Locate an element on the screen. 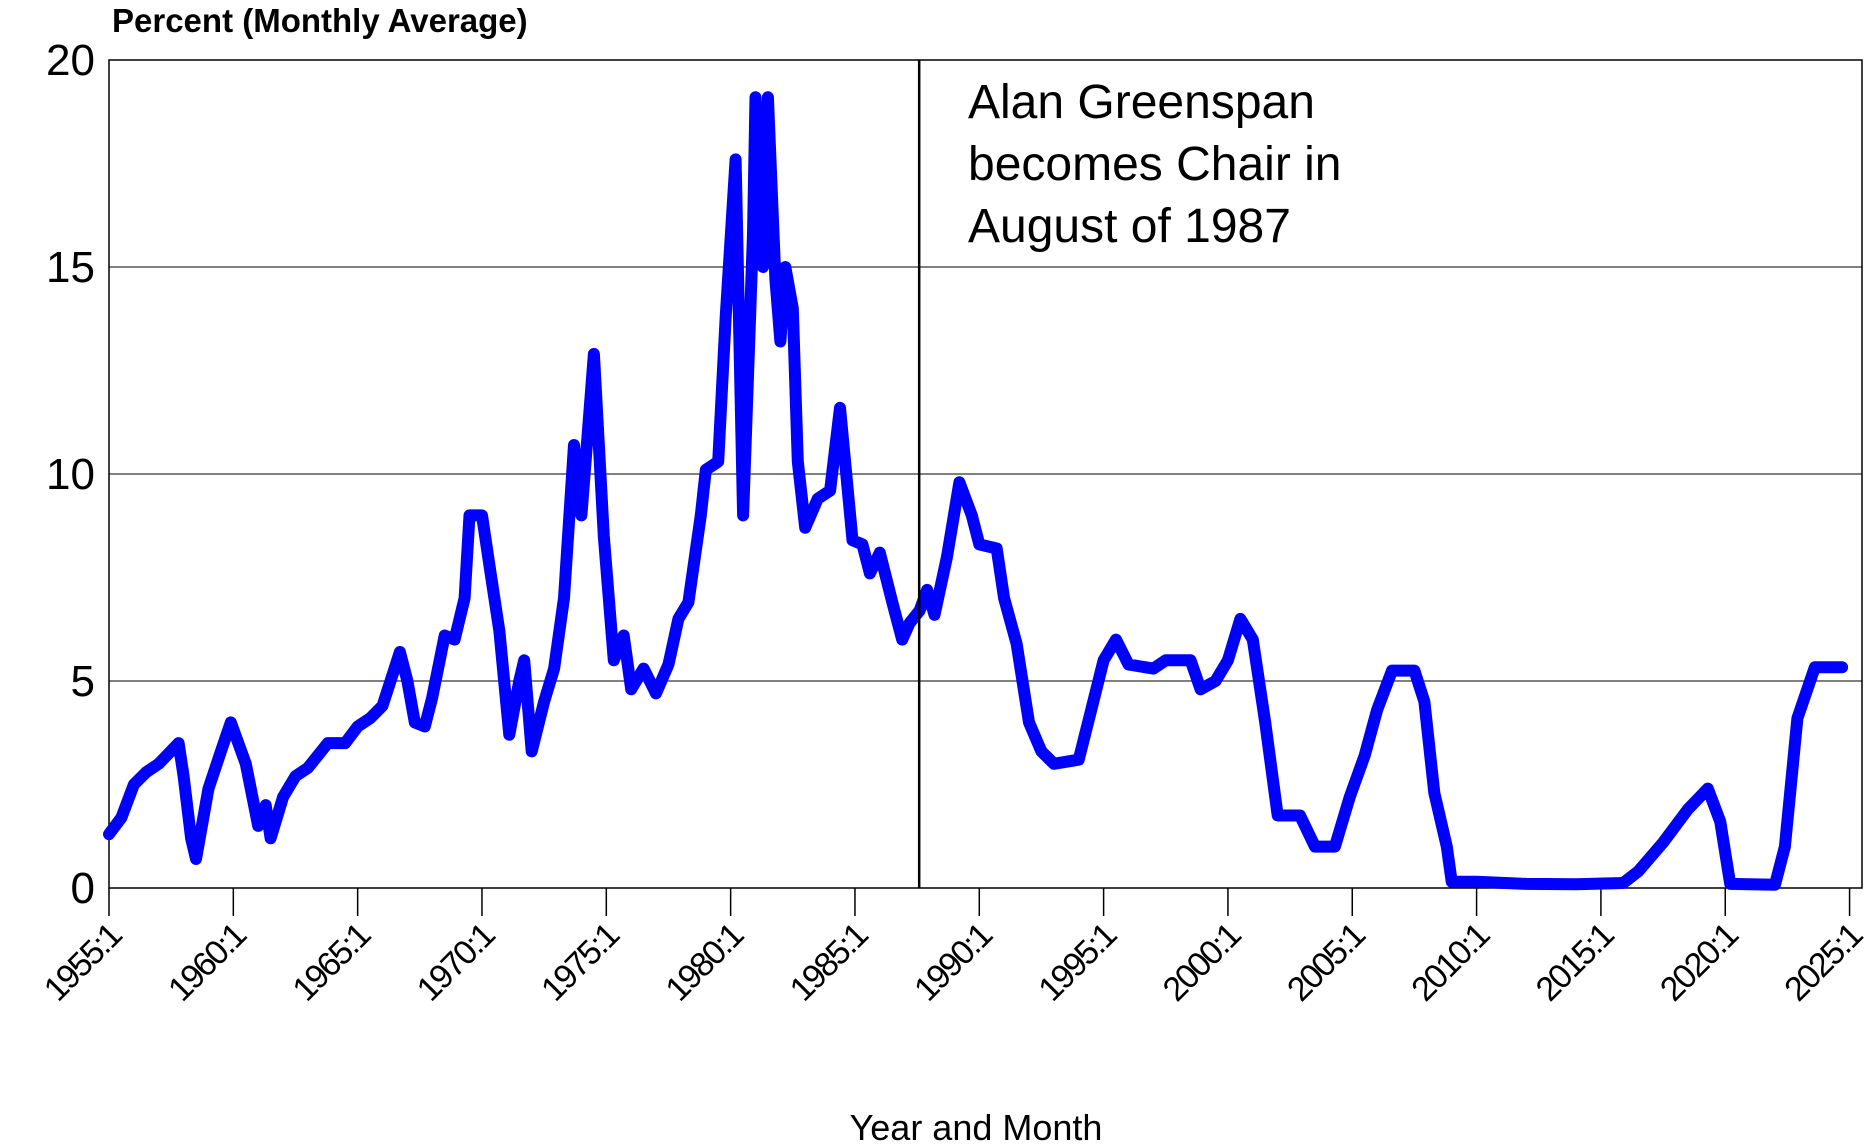 The height and width of the screenshot is (1145, 1865). x-tick-label: 1995:1 is located at coordinates (1077, 962).